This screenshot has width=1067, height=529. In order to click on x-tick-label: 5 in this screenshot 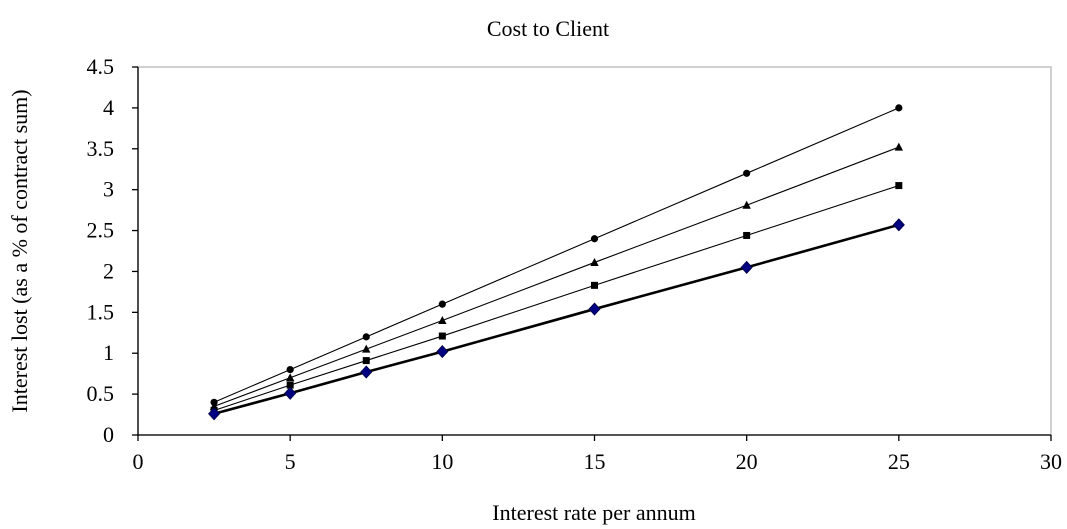, I will do `click(290, 461)`.